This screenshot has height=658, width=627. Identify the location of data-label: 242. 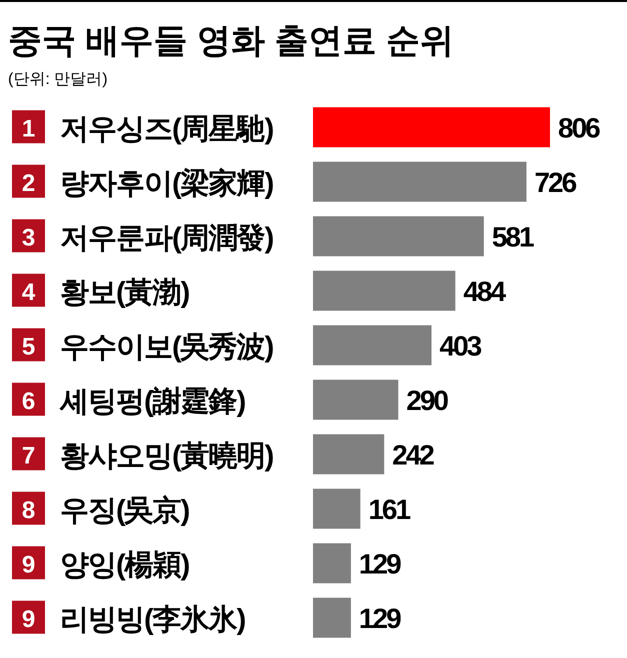
(413, 454).